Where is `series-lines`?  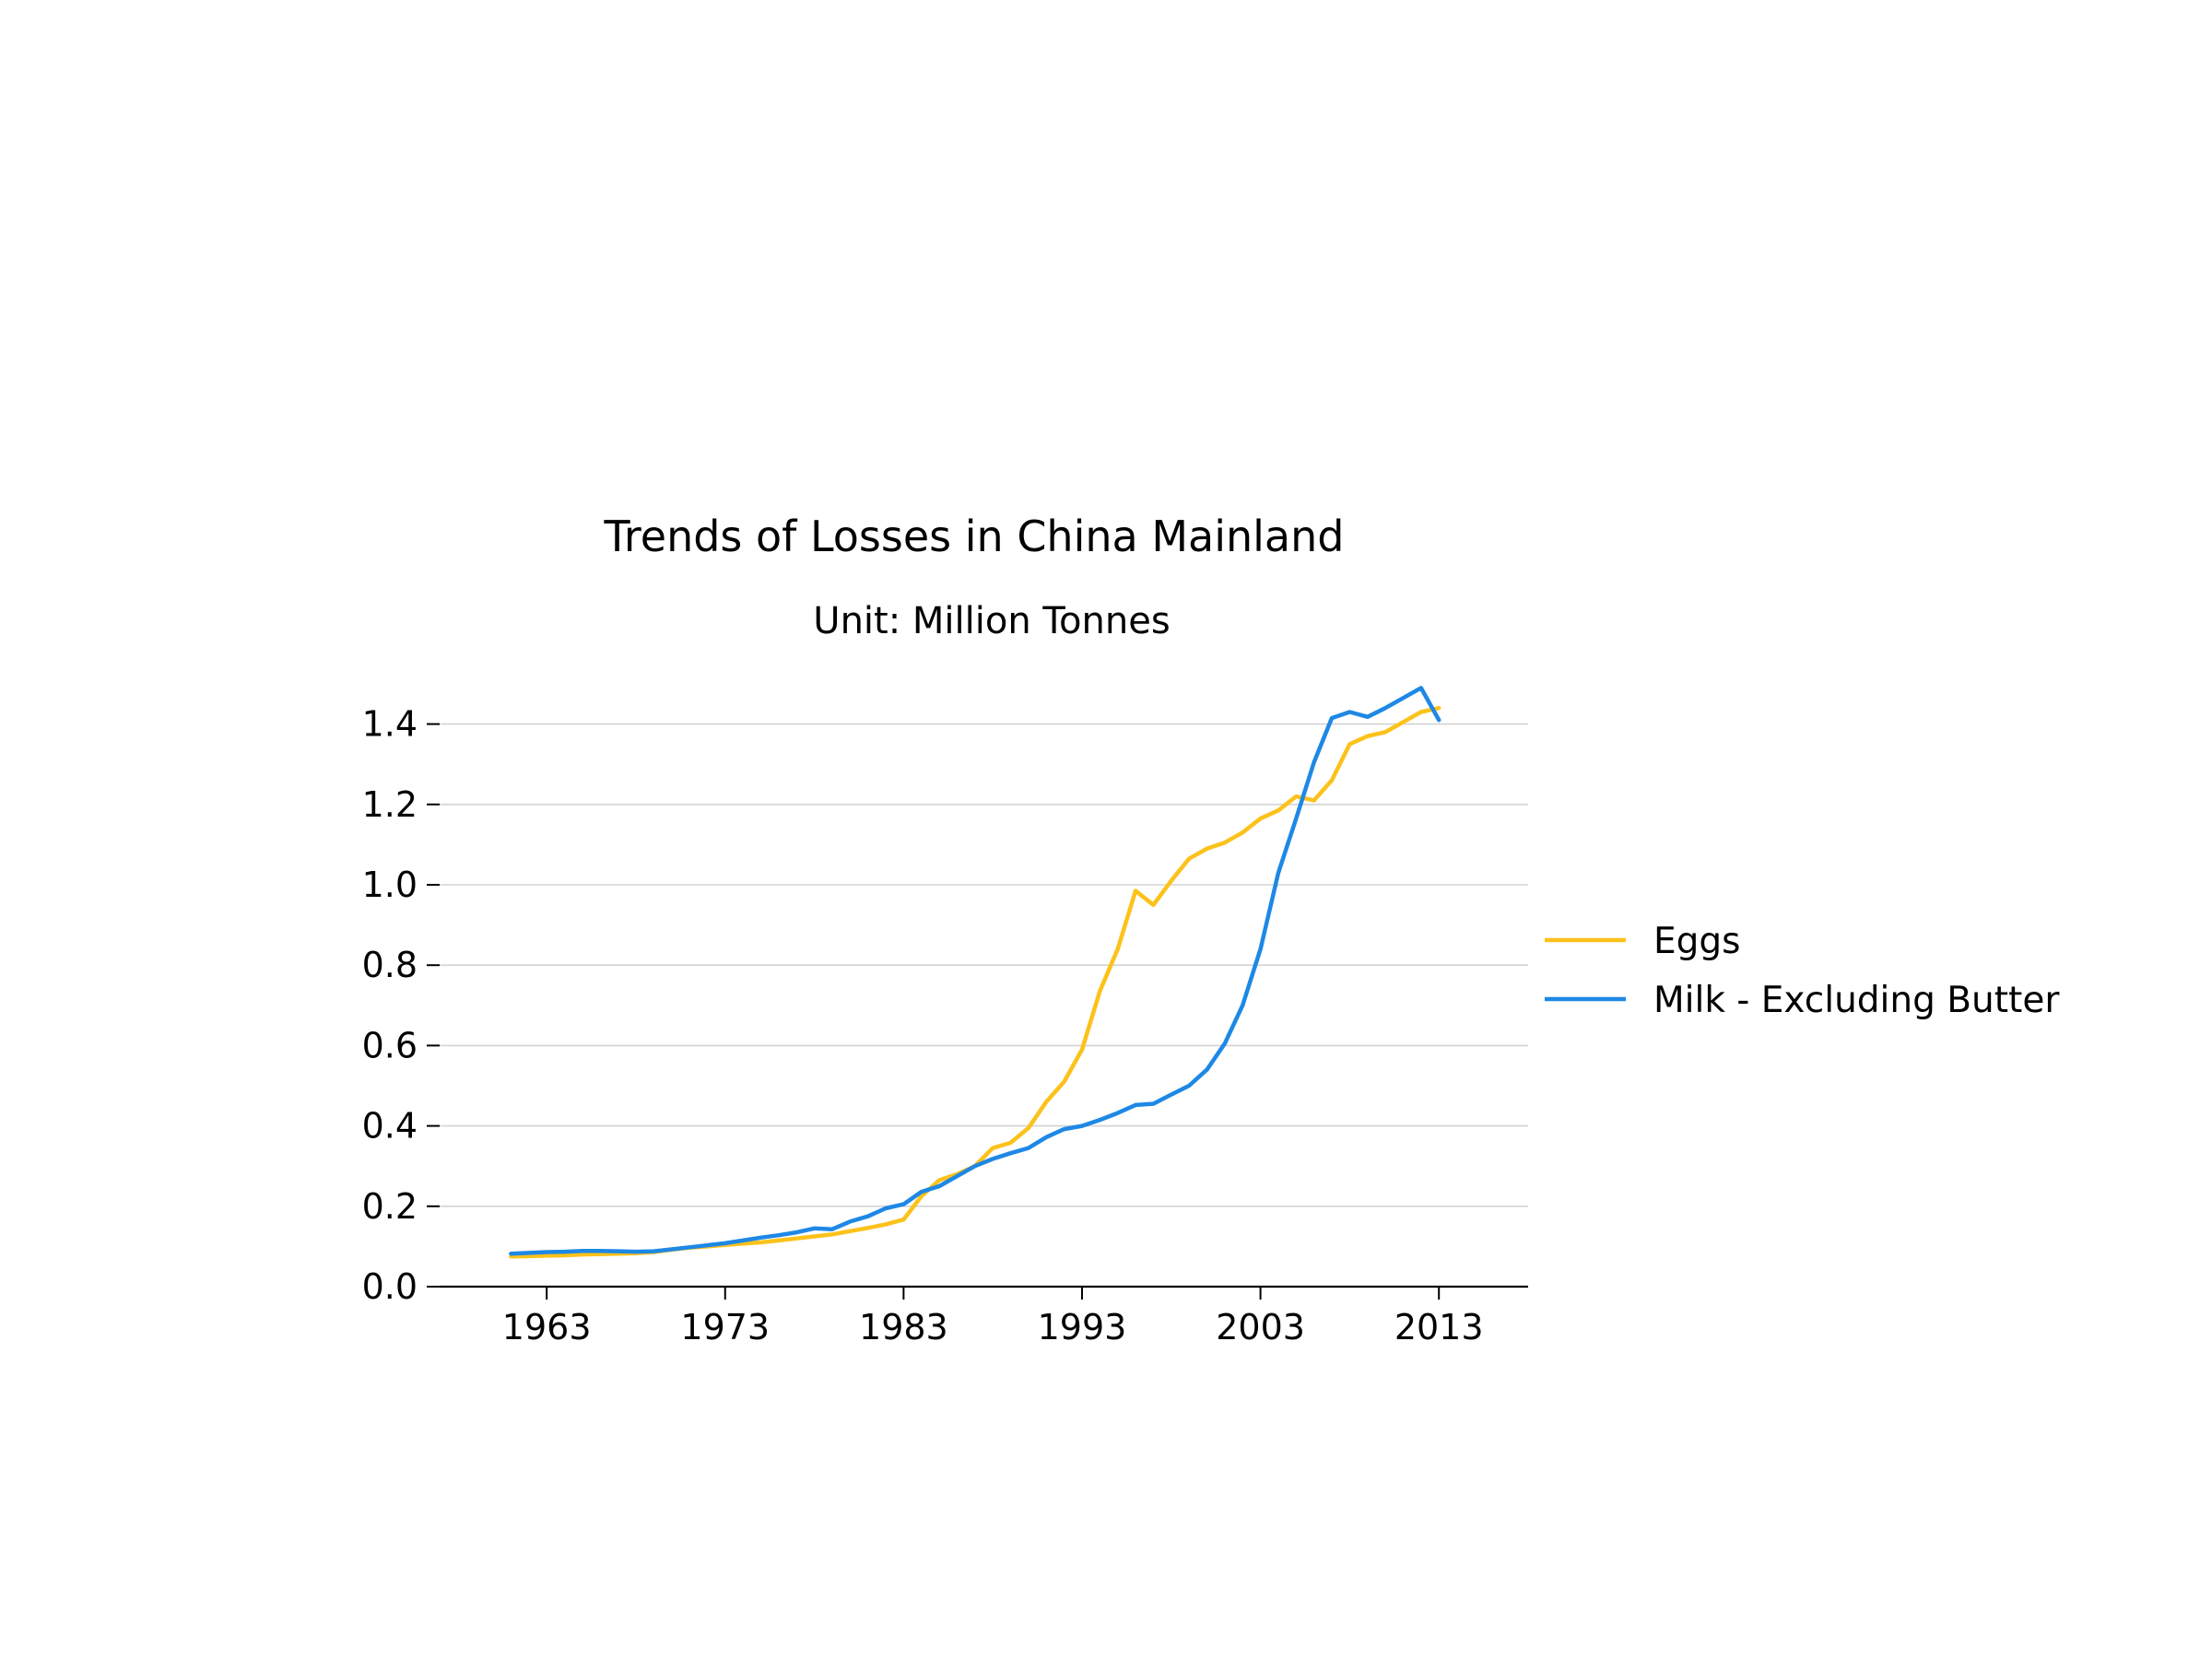
series-lines is located at coordinates (975, 972).